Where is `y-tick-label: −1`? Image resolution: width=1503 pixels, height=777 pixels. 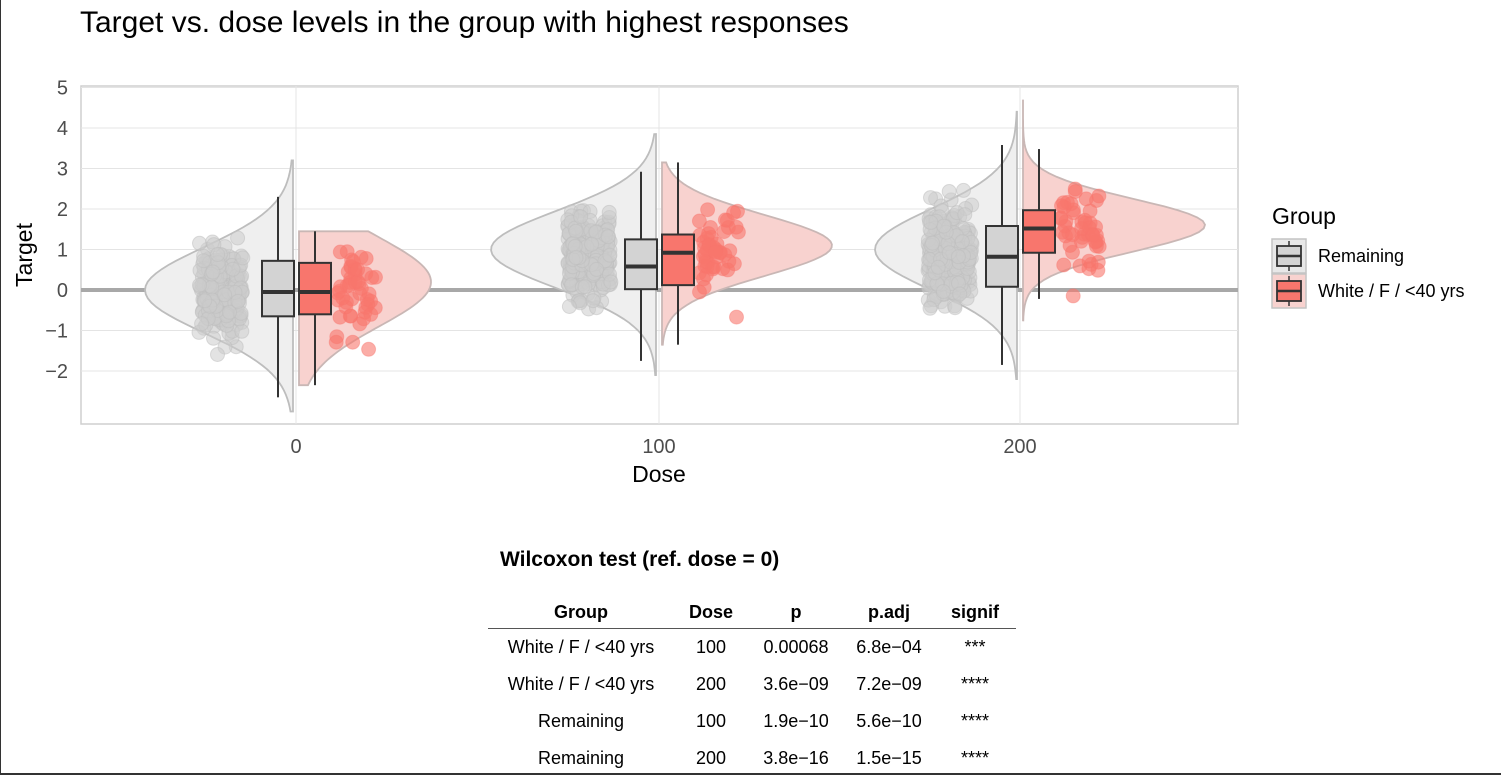 y-tick-label: −1 is located at coordinates (56, 332).